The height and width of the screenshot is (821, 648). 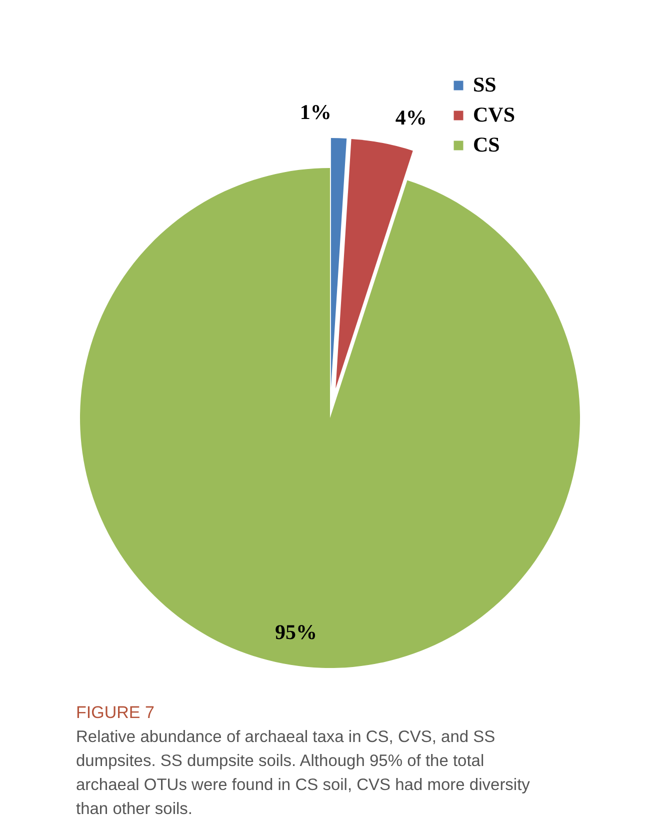 I want to click on data-label: 4%, so click(x=411, y=117).